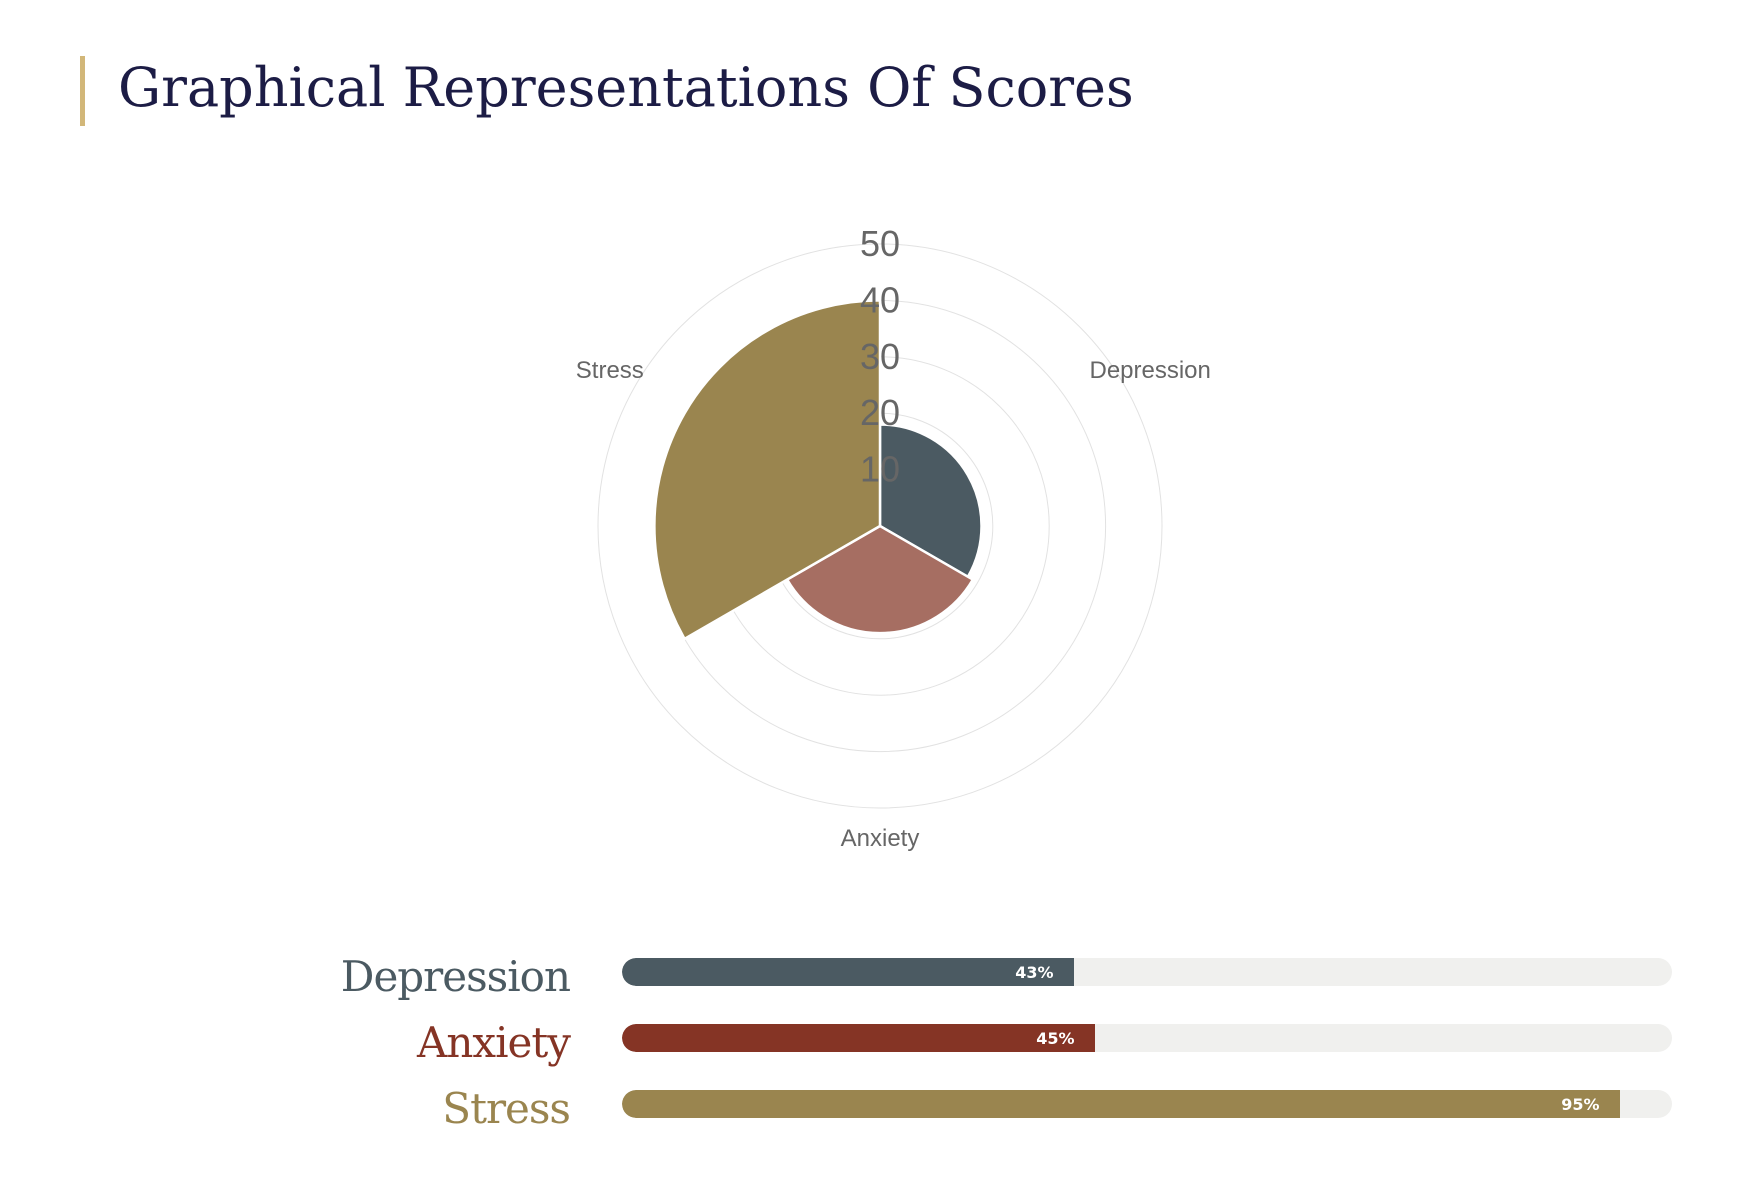  I want to click on bar-track-stress: 95%, so click(1147, 1104).